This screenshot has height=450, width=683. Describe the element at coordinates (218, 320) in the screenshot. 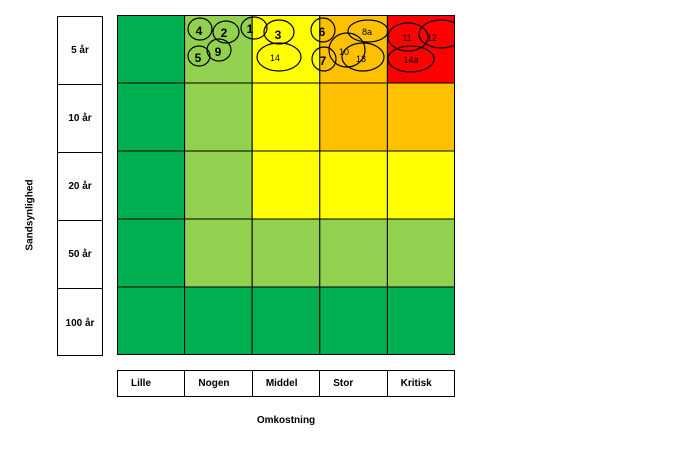

I see `matrix-cell-r4-c1` at that location.